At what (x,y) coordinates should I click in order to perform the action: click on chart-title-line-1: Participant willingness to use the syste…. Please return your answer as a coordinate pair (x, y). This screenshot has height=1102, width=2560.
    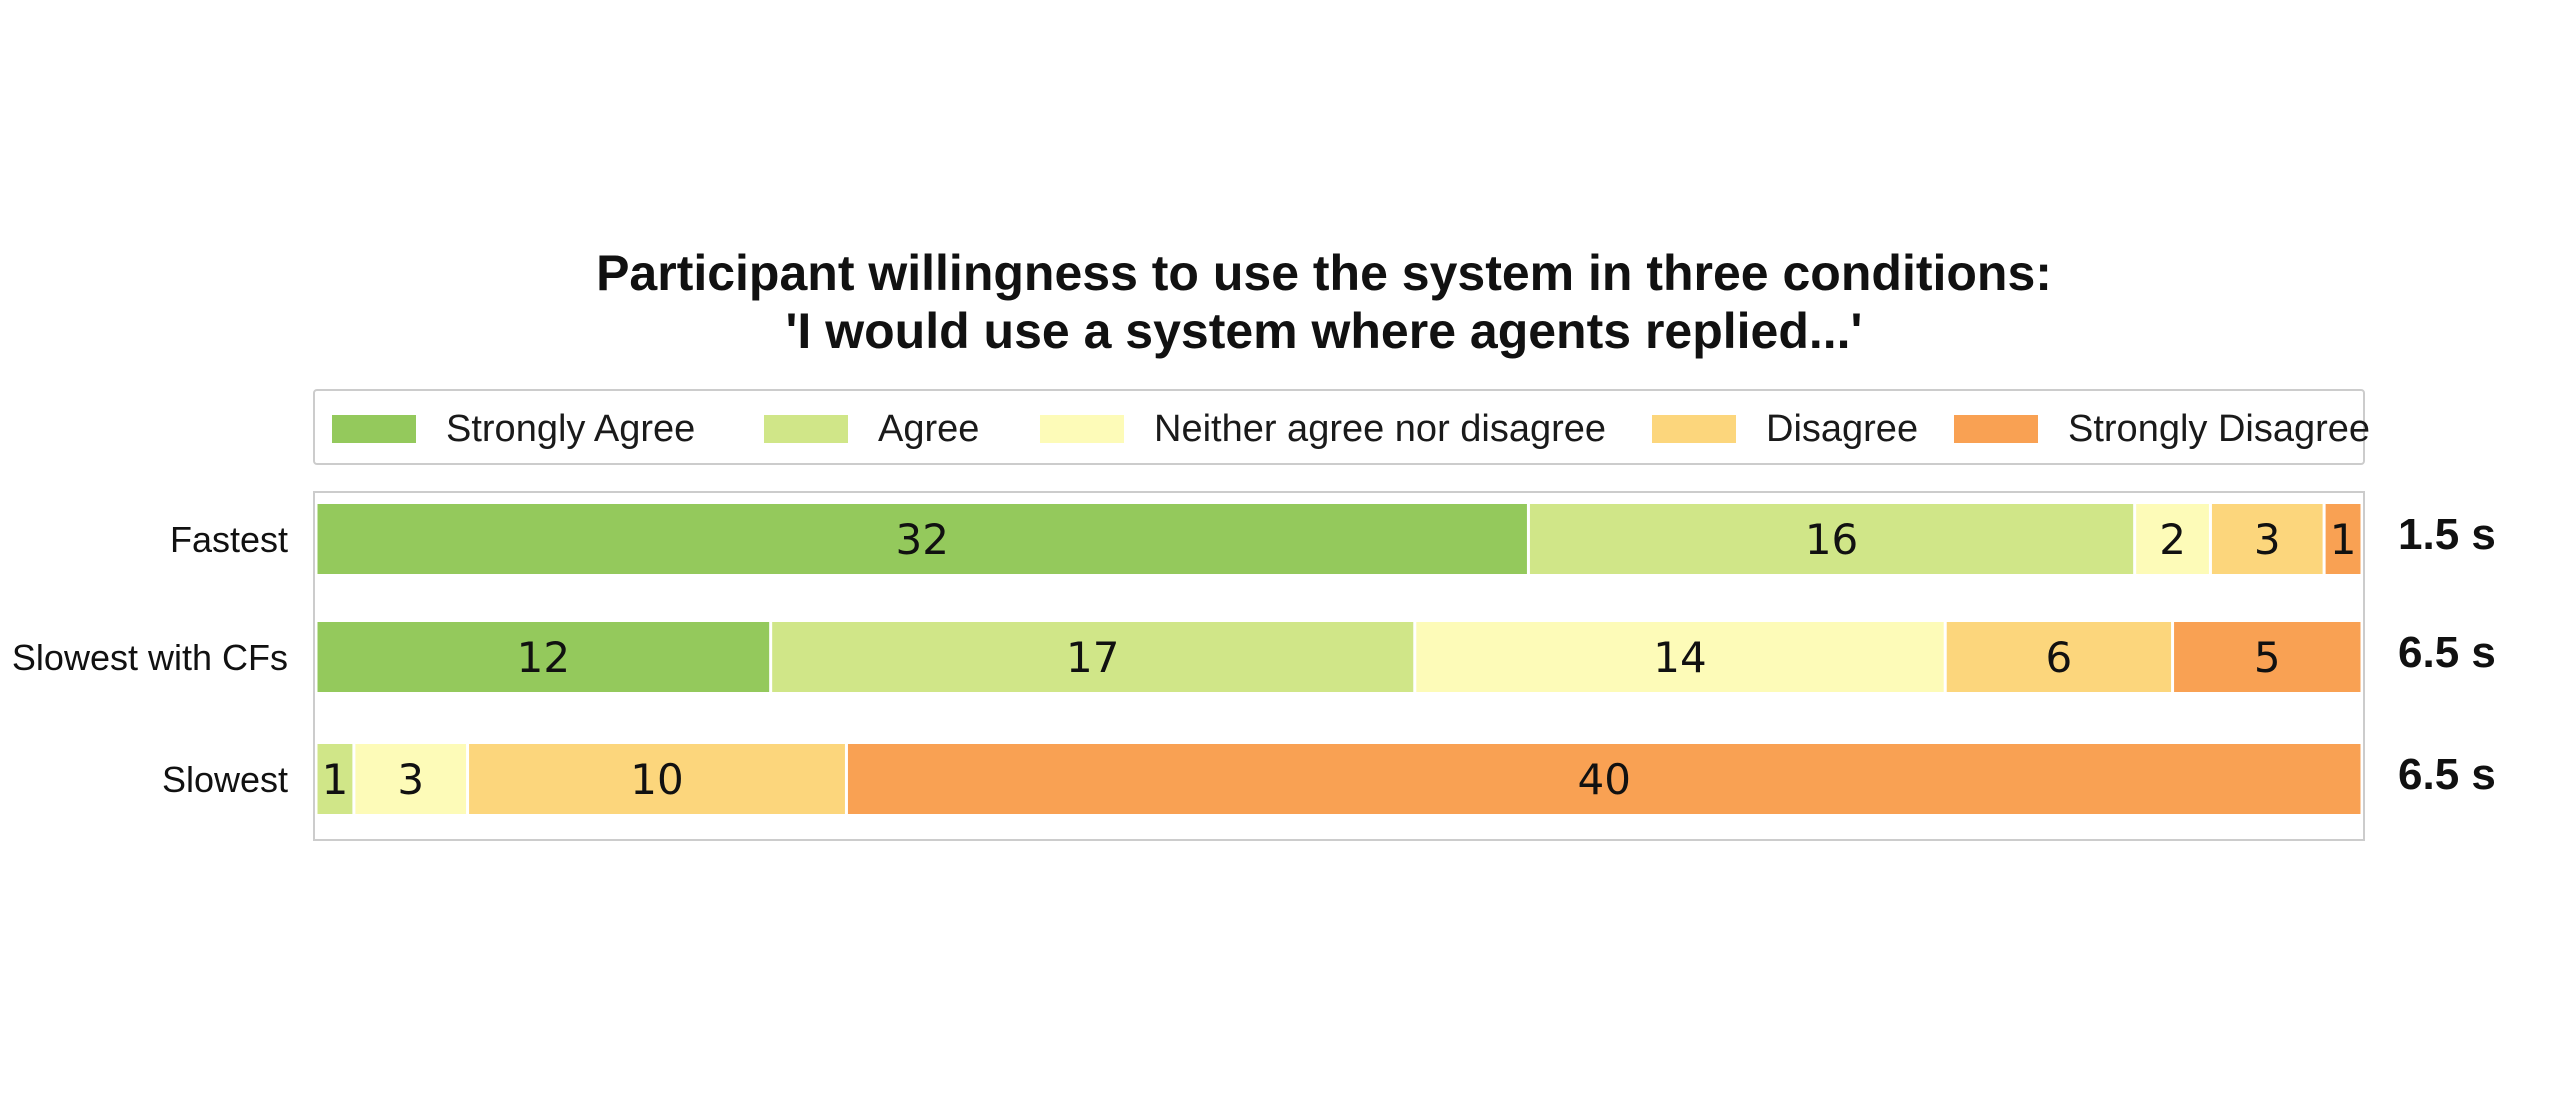
    Looking at the image, I should click on (1324, 273).